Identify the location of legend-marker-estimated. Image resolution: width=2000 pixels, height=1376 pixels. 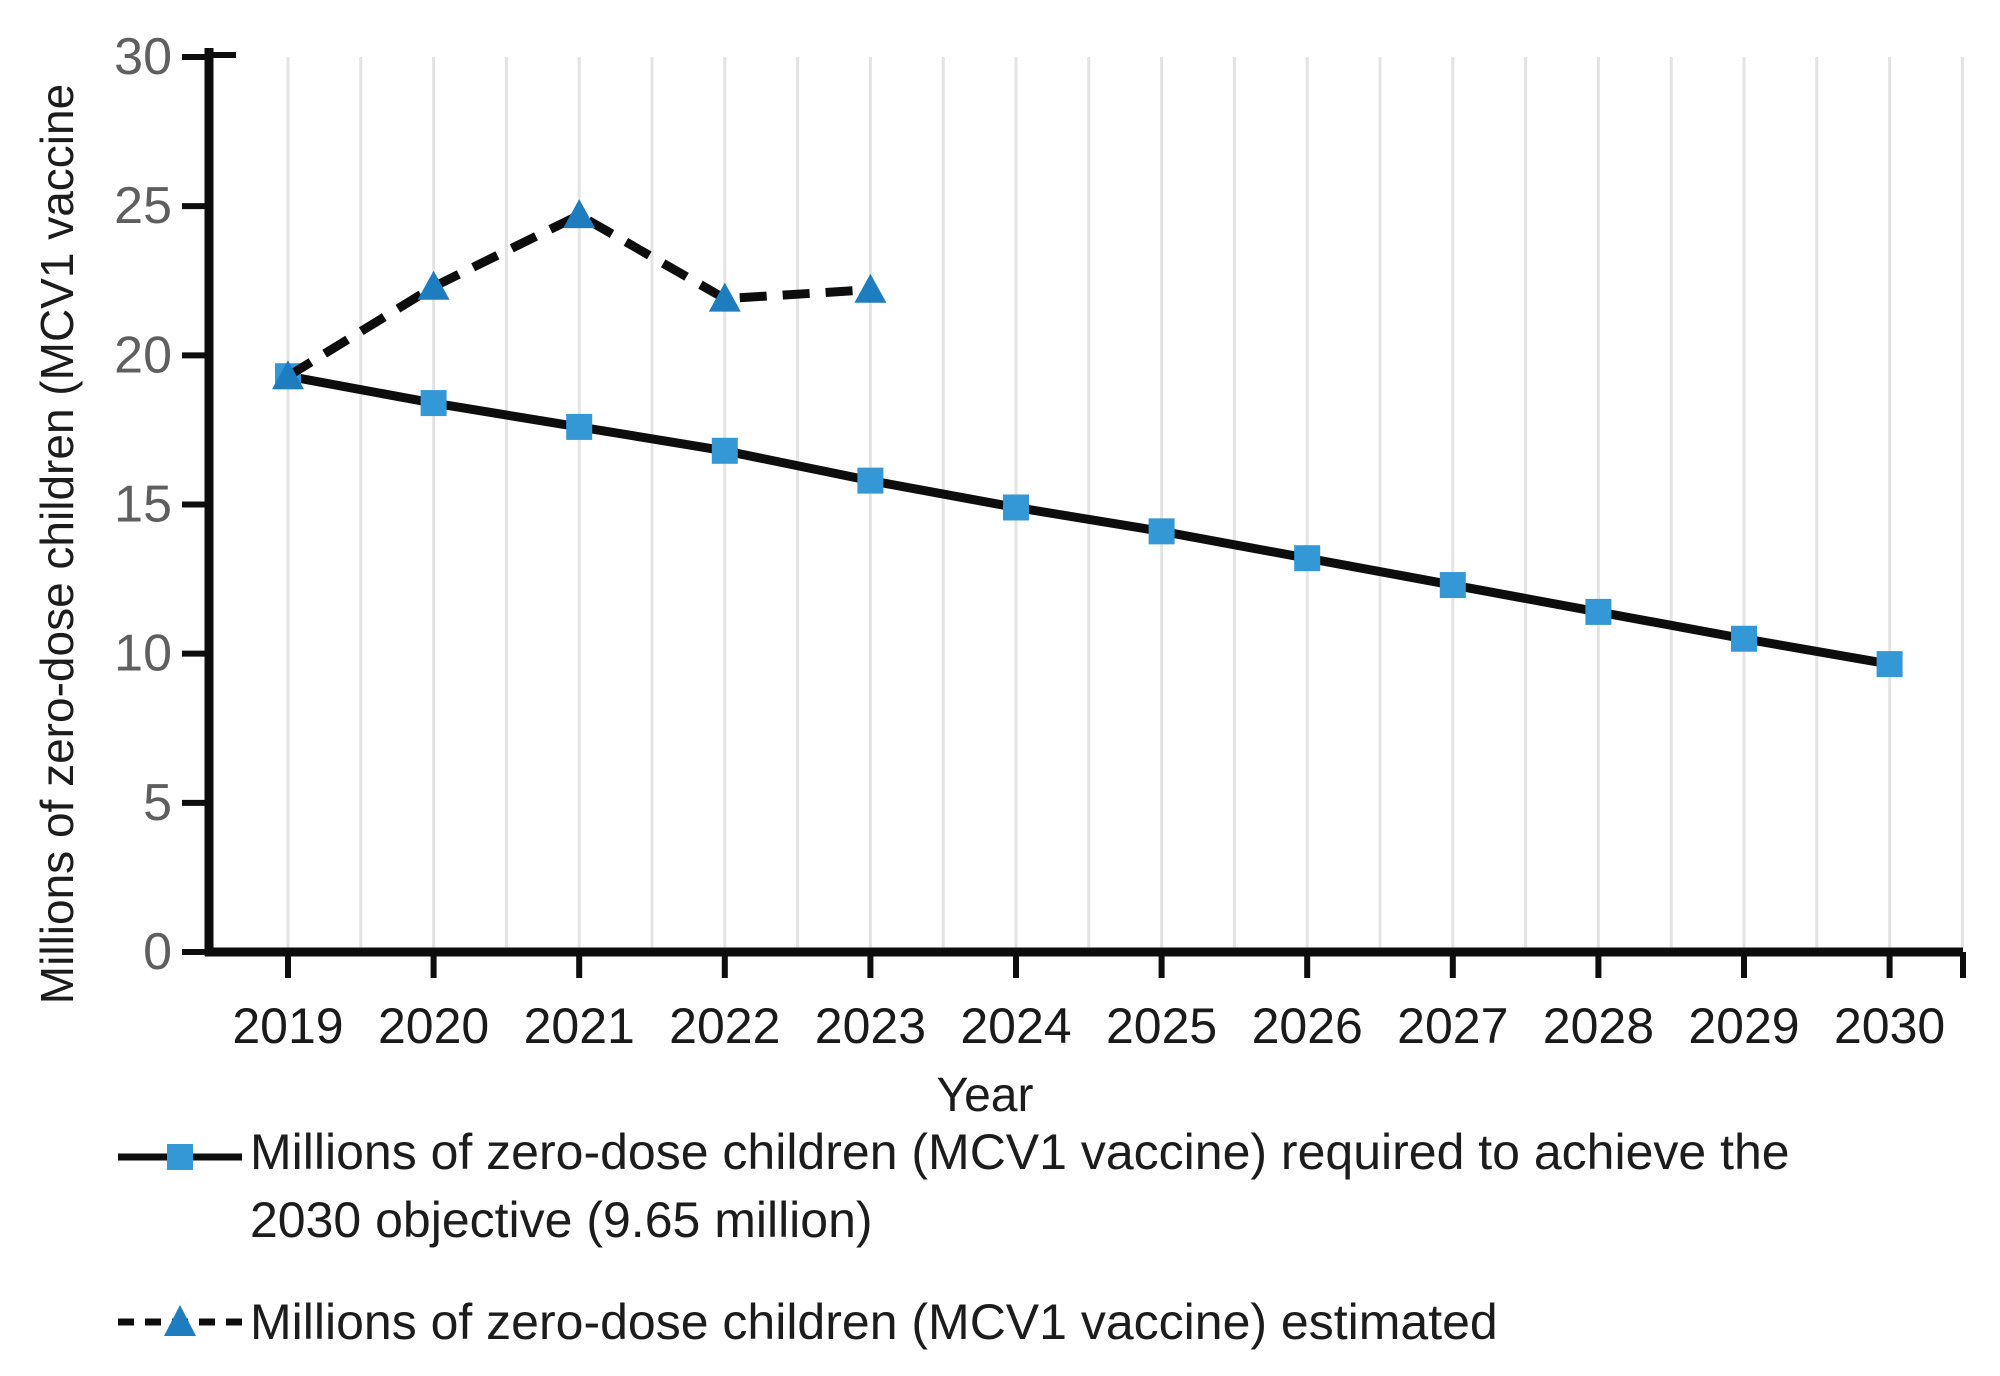
(180, 1320).